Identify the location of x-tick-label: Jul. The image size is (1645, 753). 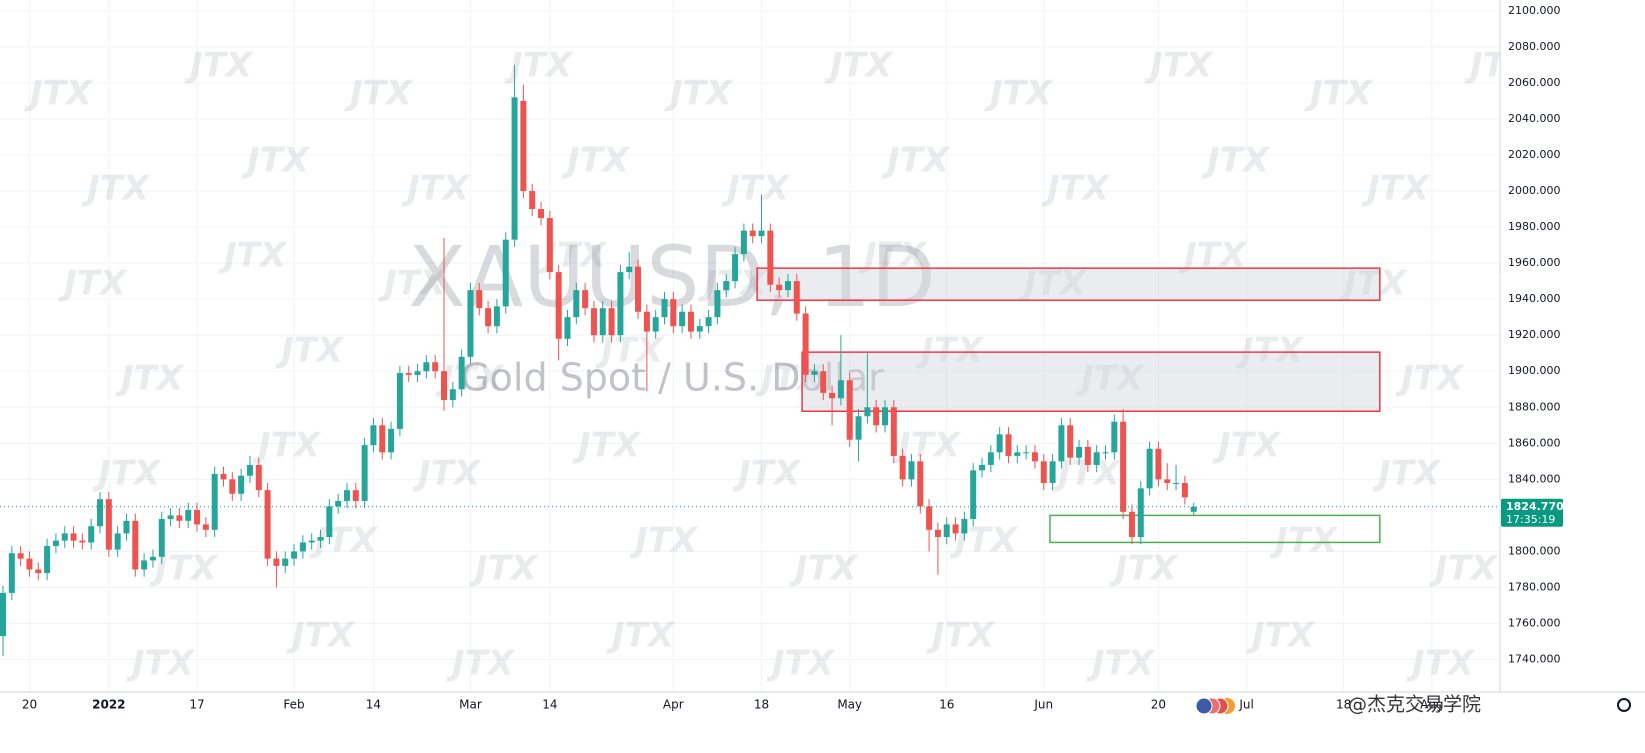
(1245, 705).